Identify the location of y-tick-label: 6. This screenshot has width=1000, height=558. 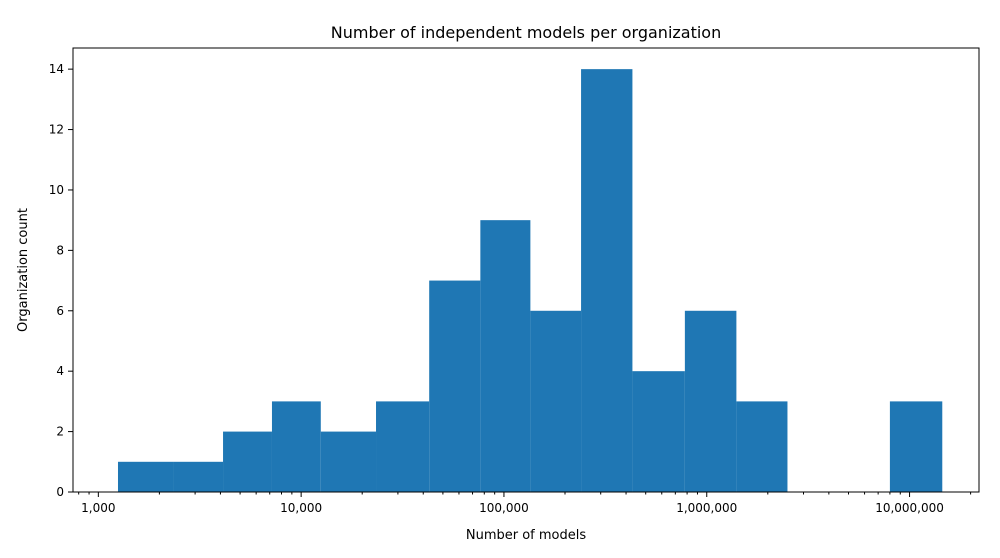
(60, 311).